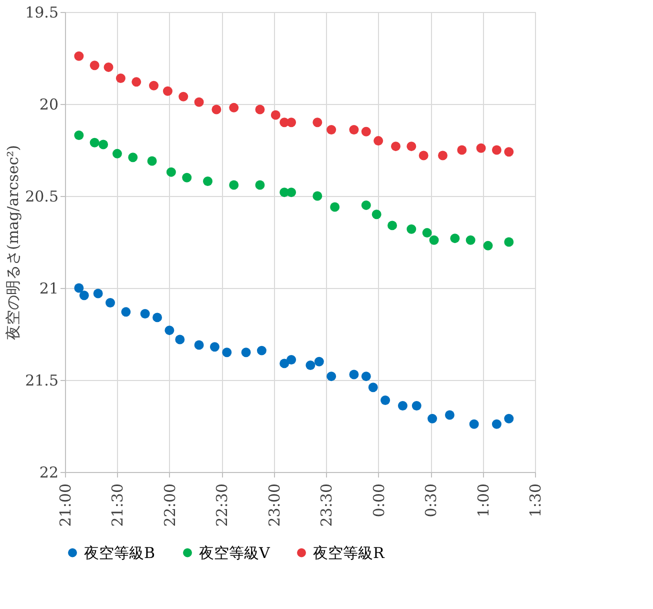 This screenshot has height=609, width=653. What do you see at coordinates (48, 105) in the screenshot?
I see `y-tick-label: 20` at bounding box center [48, 105].